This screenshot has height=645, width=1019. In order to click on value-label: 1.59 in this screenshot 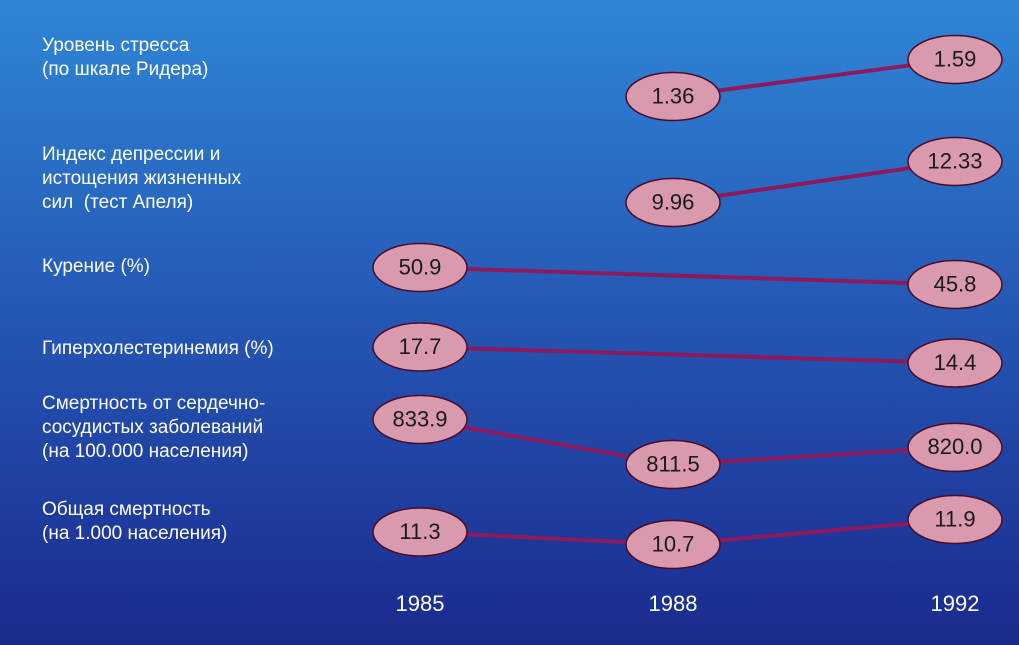, I will do `click(955, 58)`.